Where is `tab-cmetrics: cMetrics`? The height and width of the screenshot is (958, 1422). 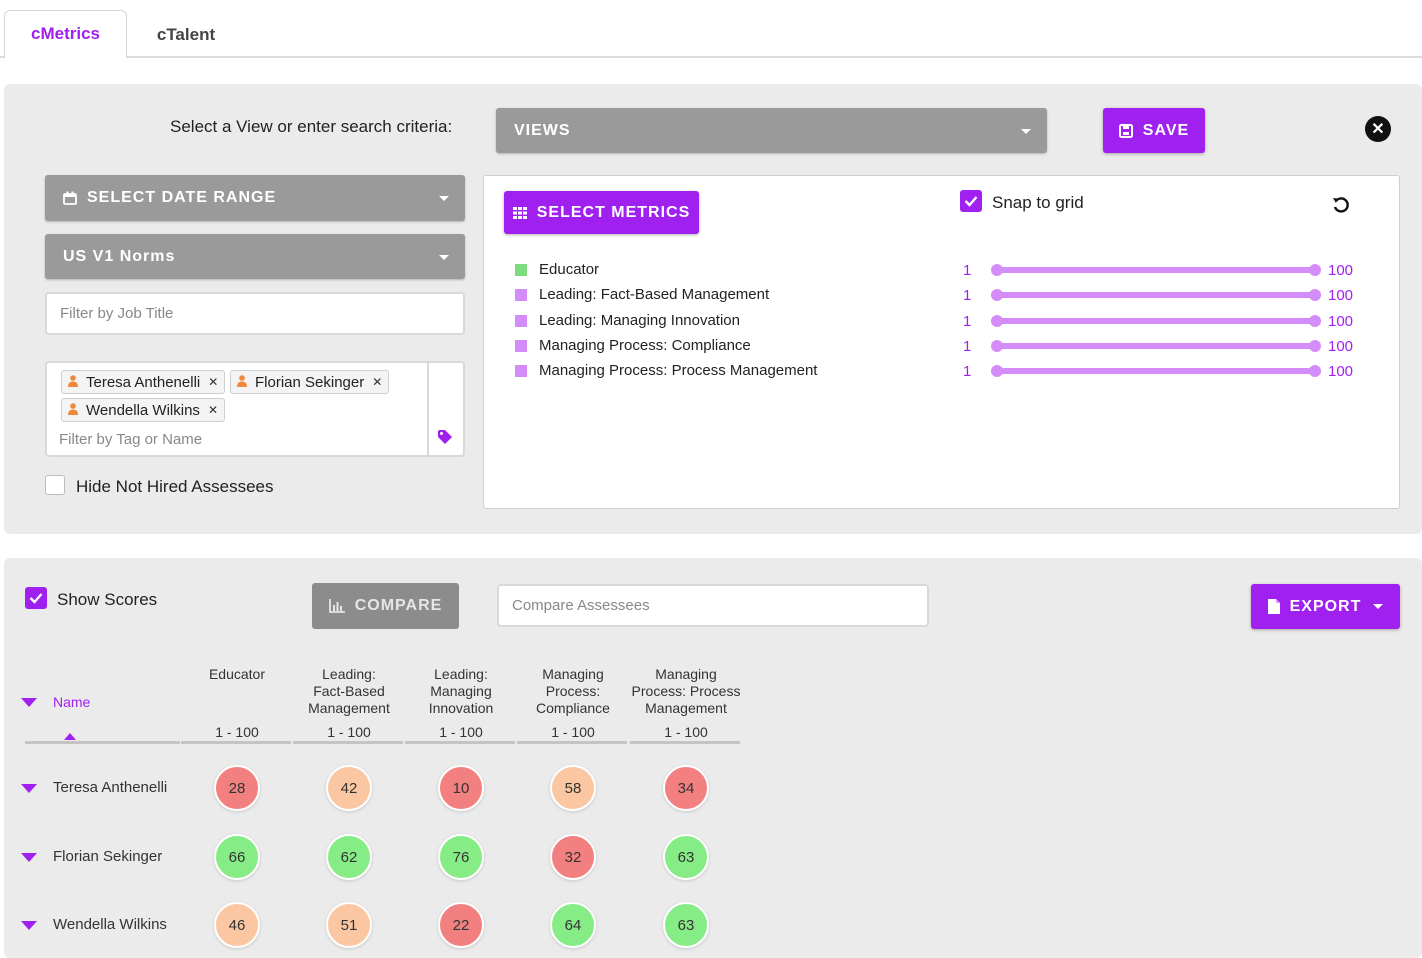 tab-cmetrics: cMetrics is located at coordinates (65, 34).